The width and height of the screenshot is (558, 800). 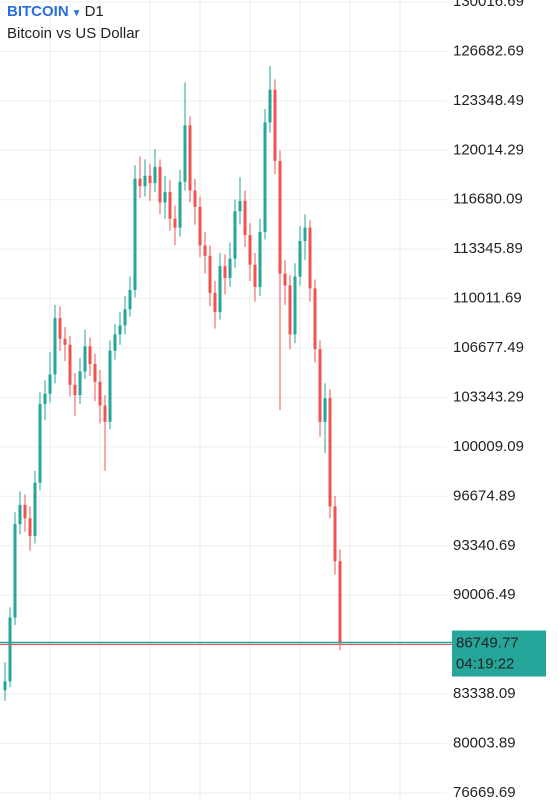 I want to click on y-tick-label: 76669.69, so click(x=484, y=792).